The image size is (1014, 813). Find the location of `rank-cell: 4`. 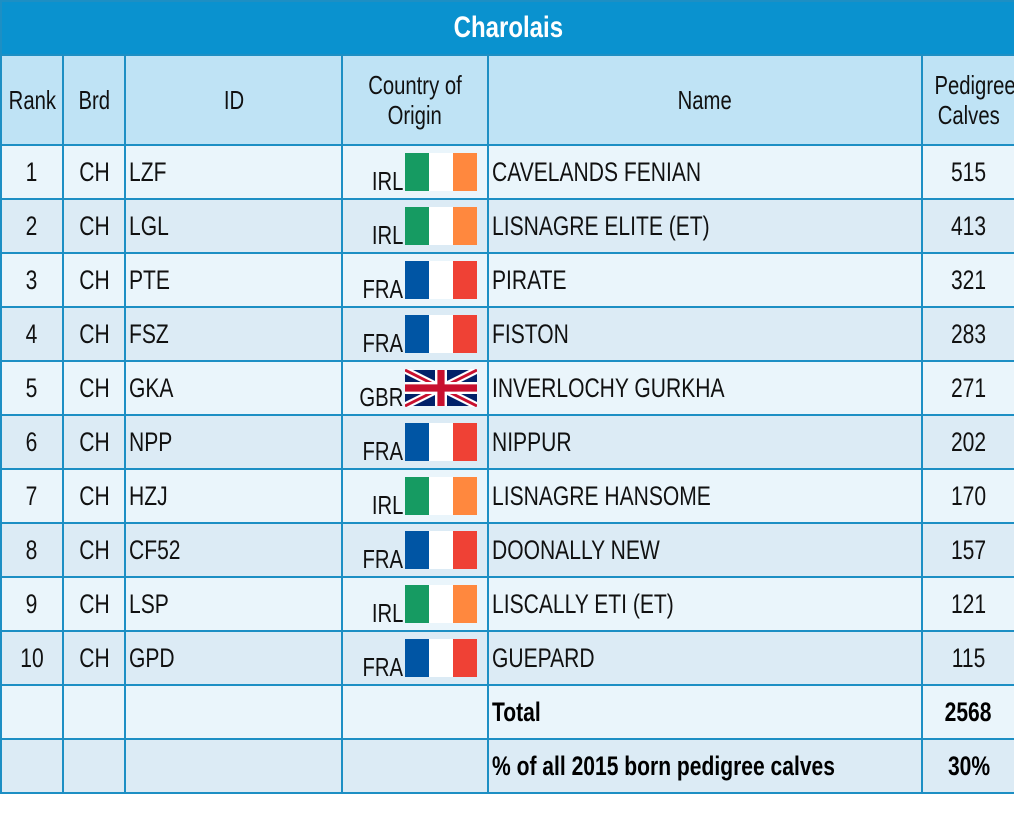

rank-cell: 4 is located at coordinates (32, 334).